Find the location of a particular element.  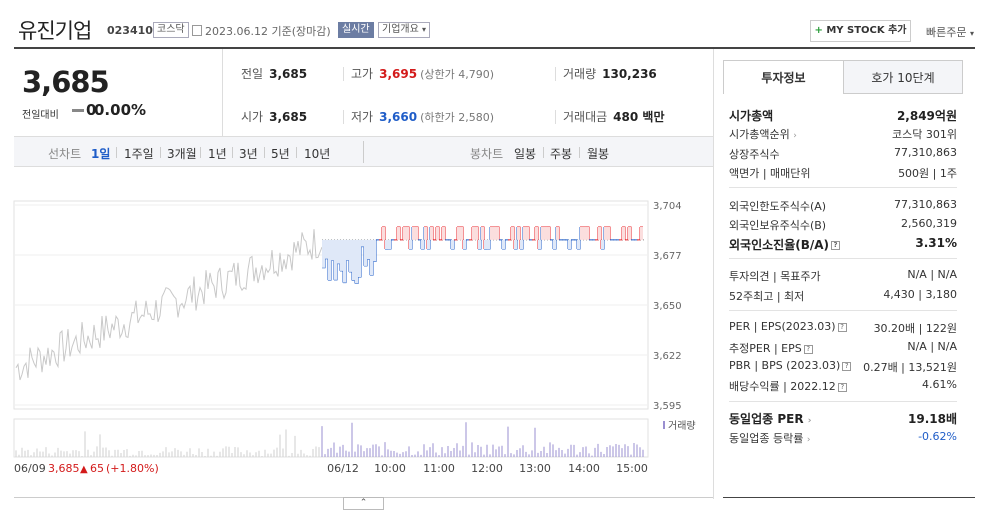

y-tick-label: 3,622 is located at coordinates (667, 356).